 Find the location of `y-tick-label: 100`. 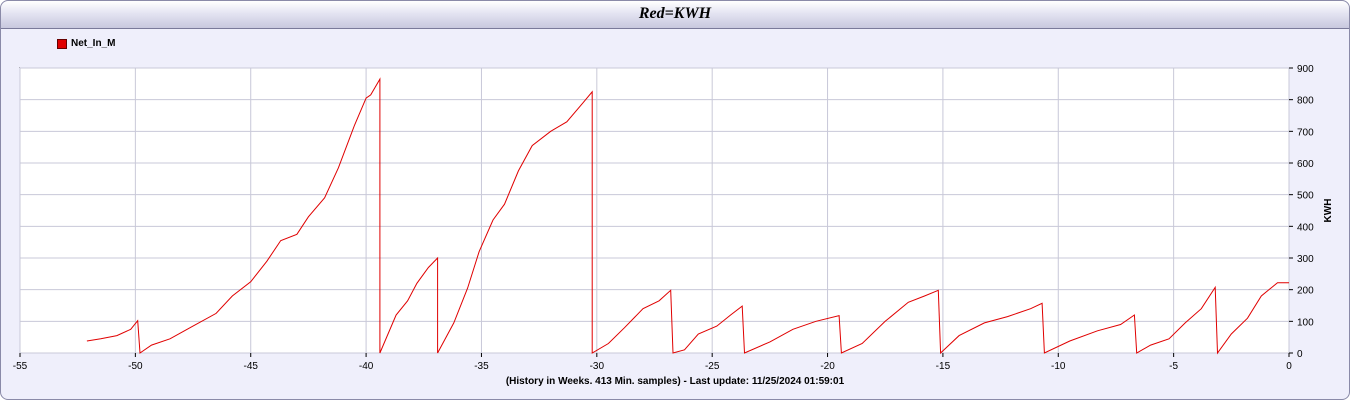

y-tick-label: 100 is located at coordinates (1305, 322).